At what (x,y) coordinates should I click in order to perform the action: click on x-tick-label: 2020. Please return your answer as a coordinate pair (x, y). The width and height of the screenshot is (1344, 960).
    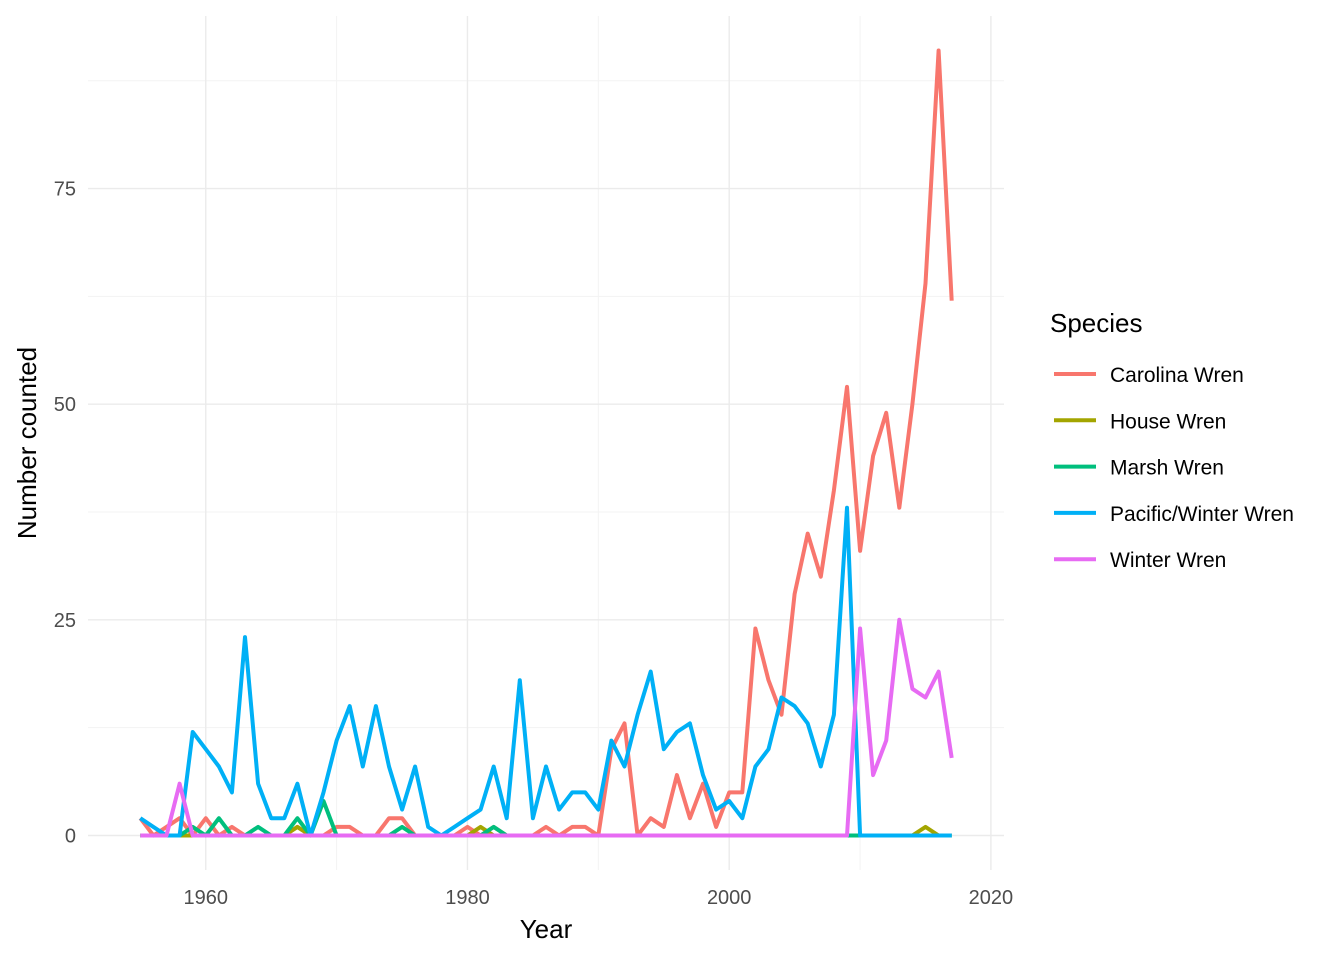
    Looking at the image, I should click on (991, 898).